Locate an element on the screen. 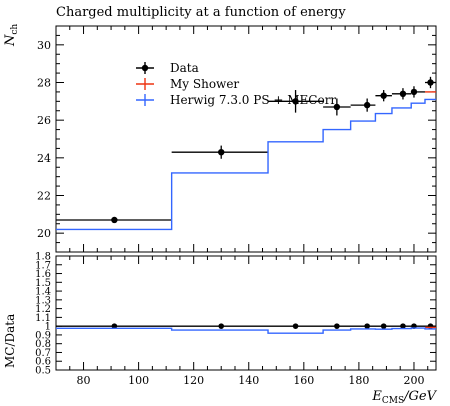  ratio-y-tick-label: 0.5 is located at coordinates (43, 371).